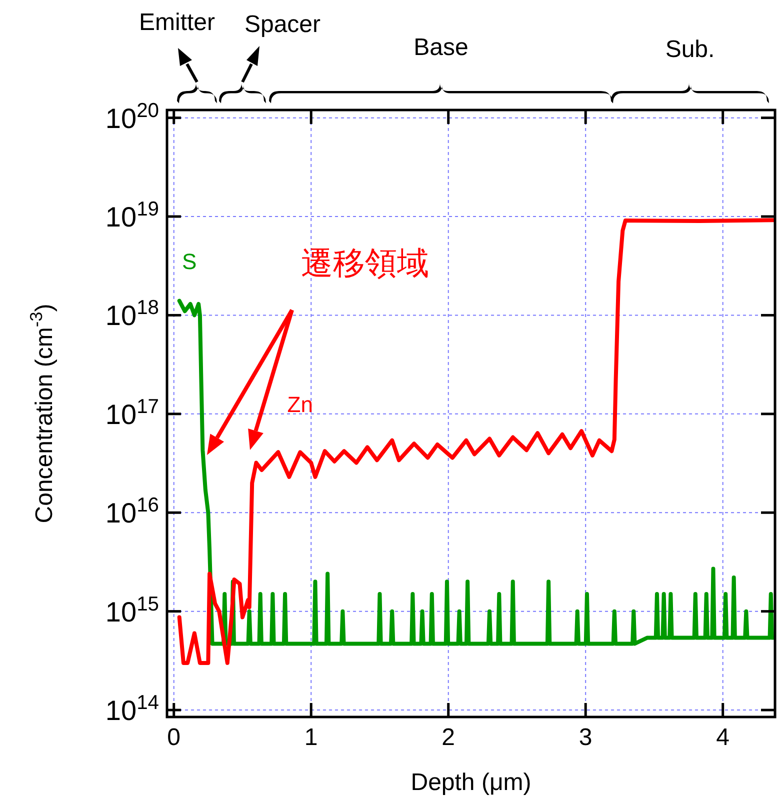 Image resolution: width=777 pixels, height=803 pixels. What do you see at coordinates (449, 737) in the screenshot?
I see `x-tick-label: 2` at bounding box center [449, 737].